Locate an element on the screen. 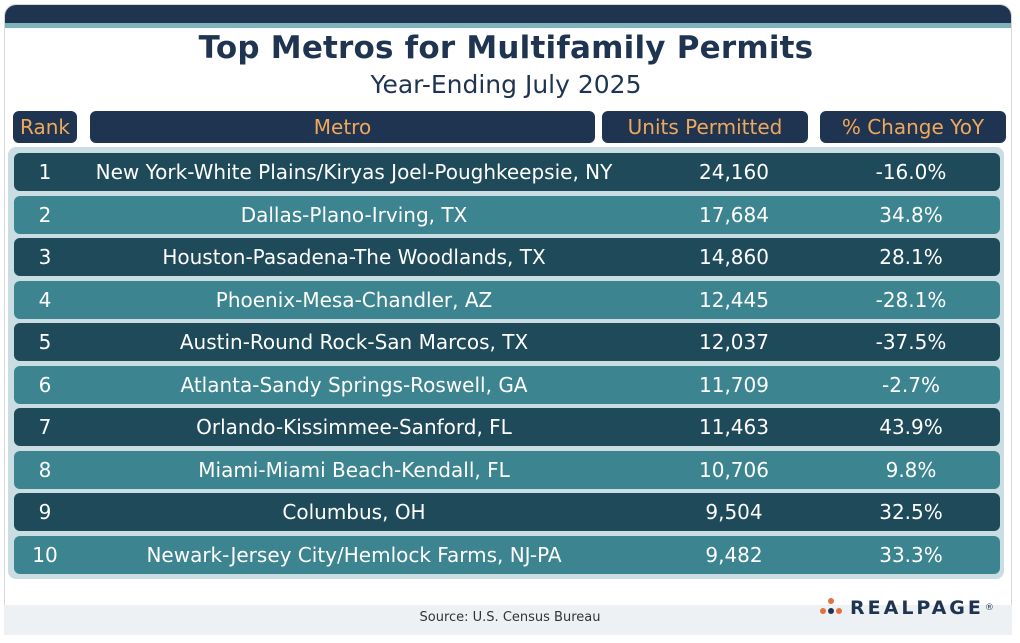 This screenshot has height=643, width=1020. metro-cell: Miami-Miami Beach-Kendall, FL is located at coordinates (354, 469).